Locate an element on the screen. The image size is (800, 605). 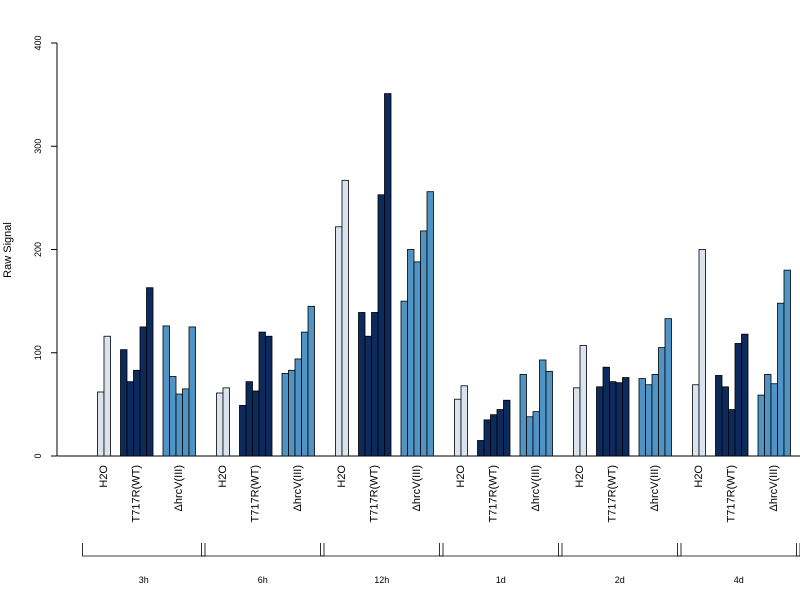
y-tick-label: 300 is located at coordinates (38, 146).